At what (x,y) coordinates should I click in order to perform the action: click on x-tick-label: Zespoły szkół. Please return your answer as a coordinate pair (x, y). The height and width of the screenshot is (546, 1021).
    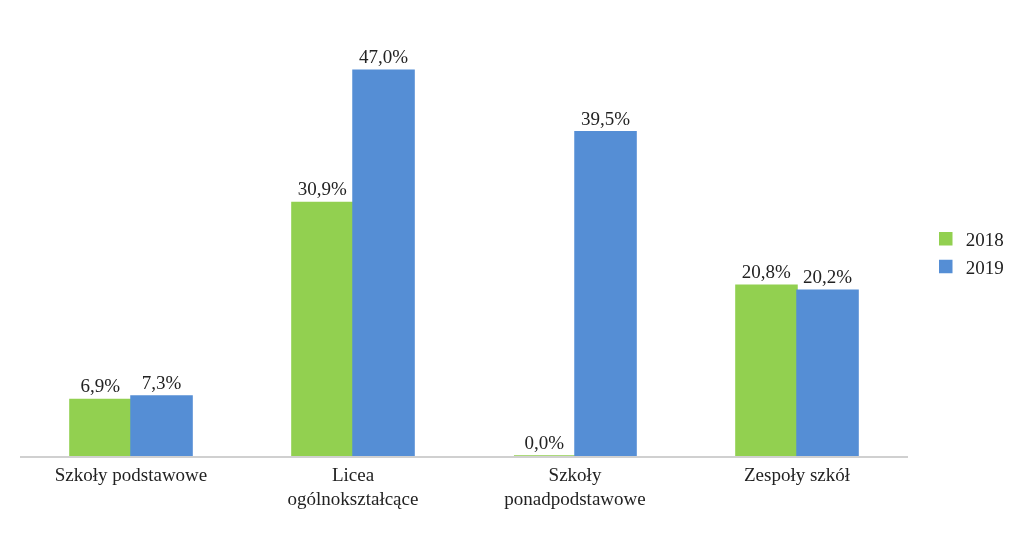
    Looking at the image, I should click on (797, 474).